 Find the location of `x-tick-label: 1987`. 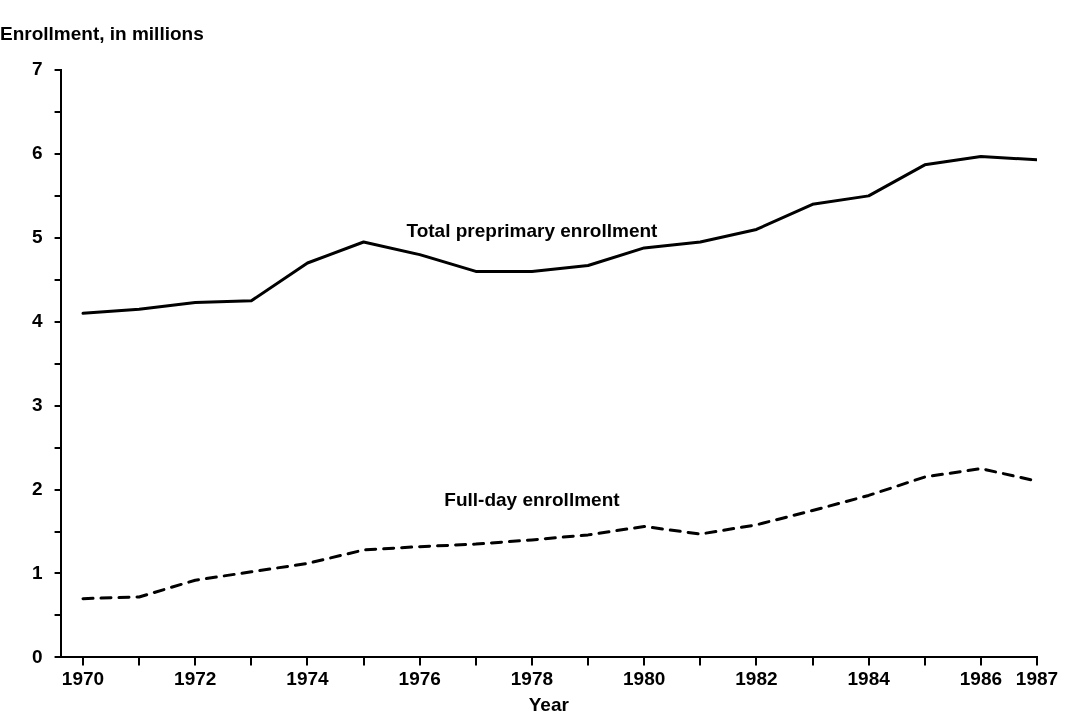

x-tick-label: 1987 is located at coordinates (1037, 679).